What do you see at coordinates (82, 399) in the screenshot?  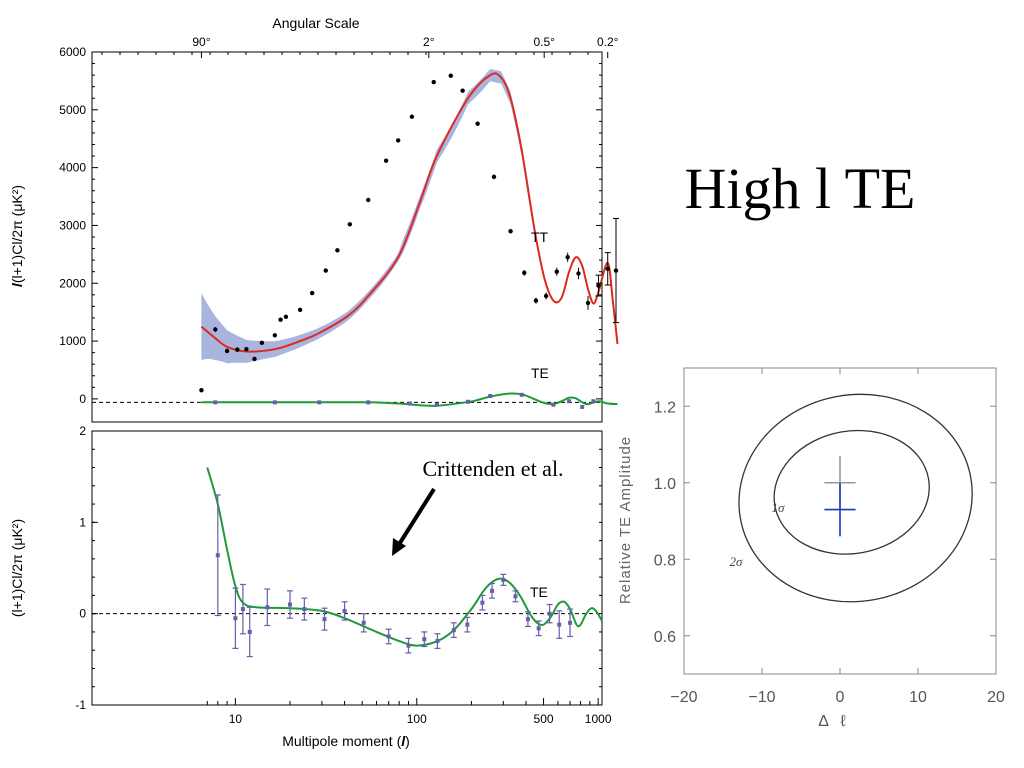 I see `upper-y-tick-label: 0` at bounding box center [82, 399].